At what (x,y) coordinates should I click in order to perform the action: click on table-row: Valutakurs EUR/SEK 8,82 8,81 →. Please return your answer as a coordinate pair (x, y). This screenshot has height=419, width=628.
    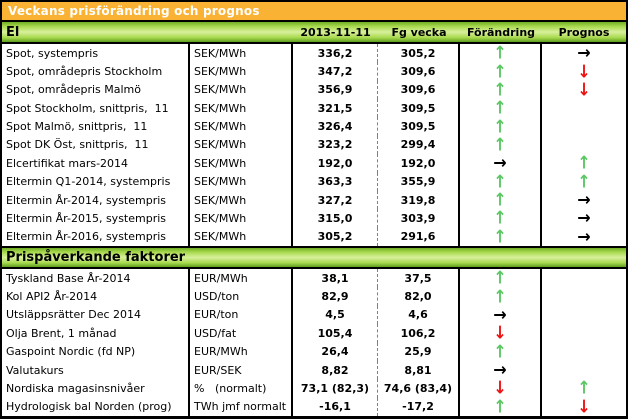
    Looking at the image, I should click on (314, 369).